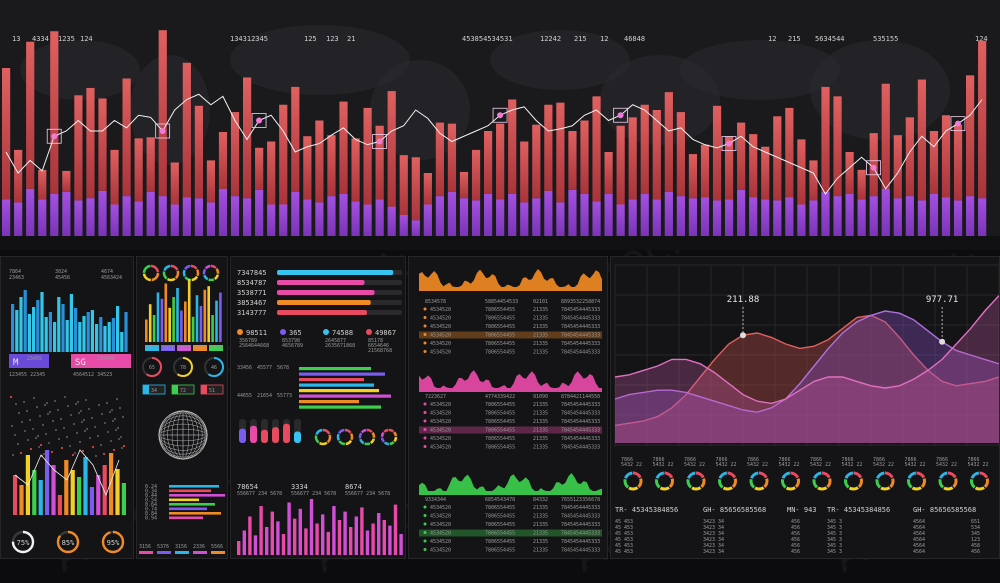 Image resolution: width=1000 pixels, height=583 pixels. I want to click on mini-horizontal-bar, so click(190, 491).